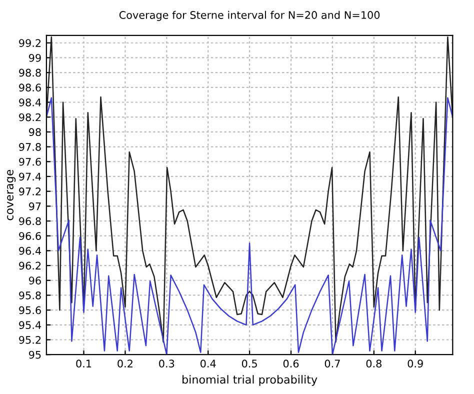  I want to click on y-tick-label: 95.4, so click(30, 325).